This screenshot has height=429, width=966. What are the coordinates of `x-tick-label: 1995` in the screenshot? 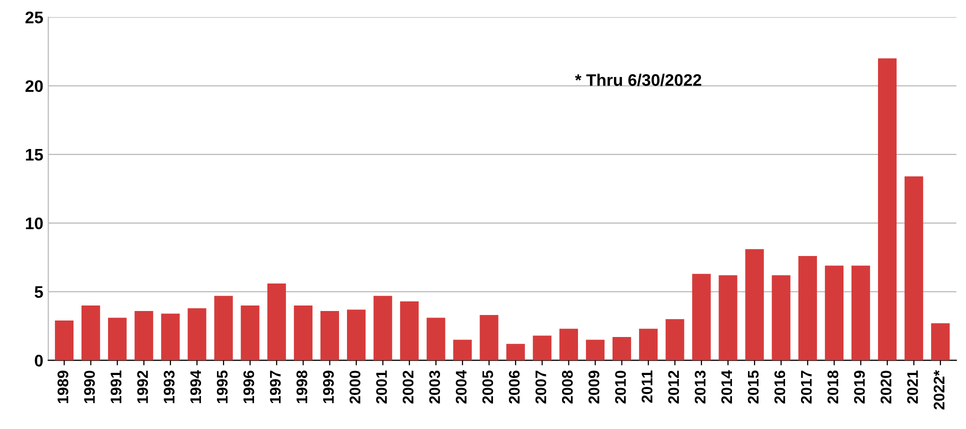 It's located at (222, 387).